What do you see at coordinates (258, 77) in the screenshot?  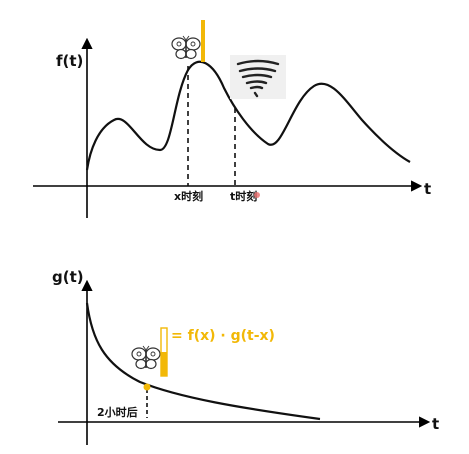 I see `tornado-icon` at bounding box center [258, 77].